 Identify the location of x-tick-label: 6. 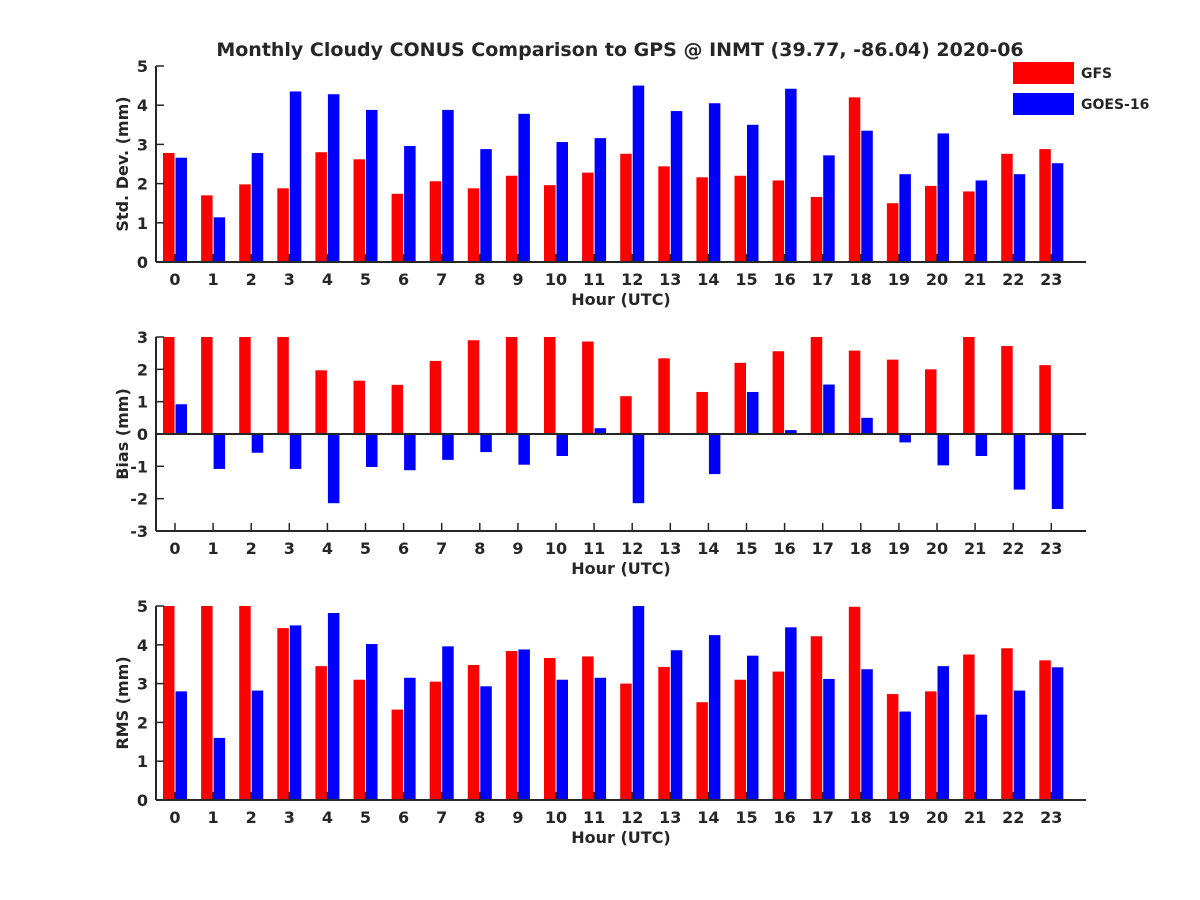
(403, 279).